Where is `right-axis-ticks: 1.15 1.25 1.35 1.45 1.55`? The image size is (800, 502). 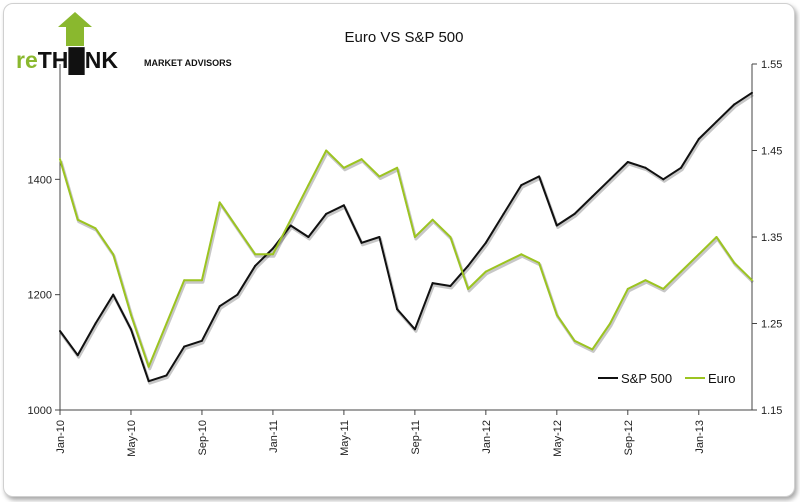 right-axis-ticks: 1.15 1.25 1.35 1.45 1.55 is located at coordinates (767, 238).